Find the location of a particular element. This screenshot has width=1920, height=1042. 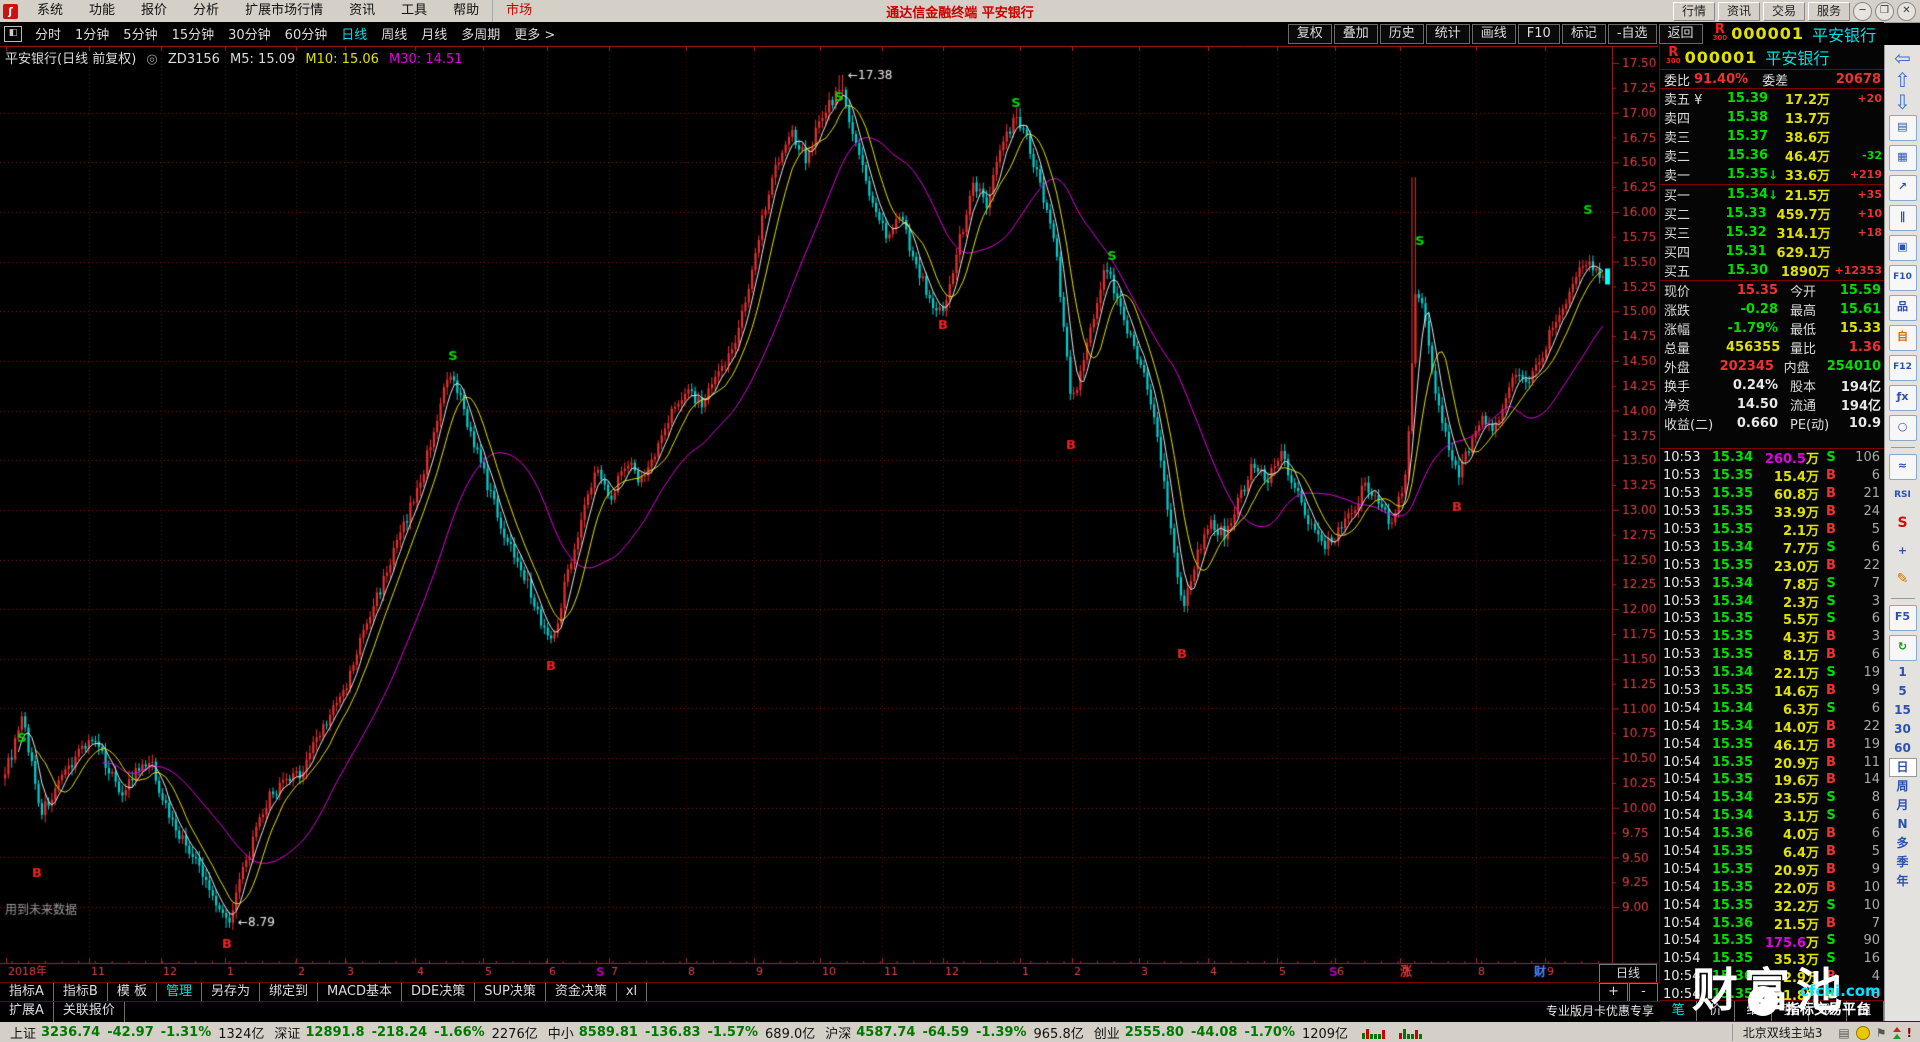

f5-icon: F5 is located at coordinates (1902, 618).